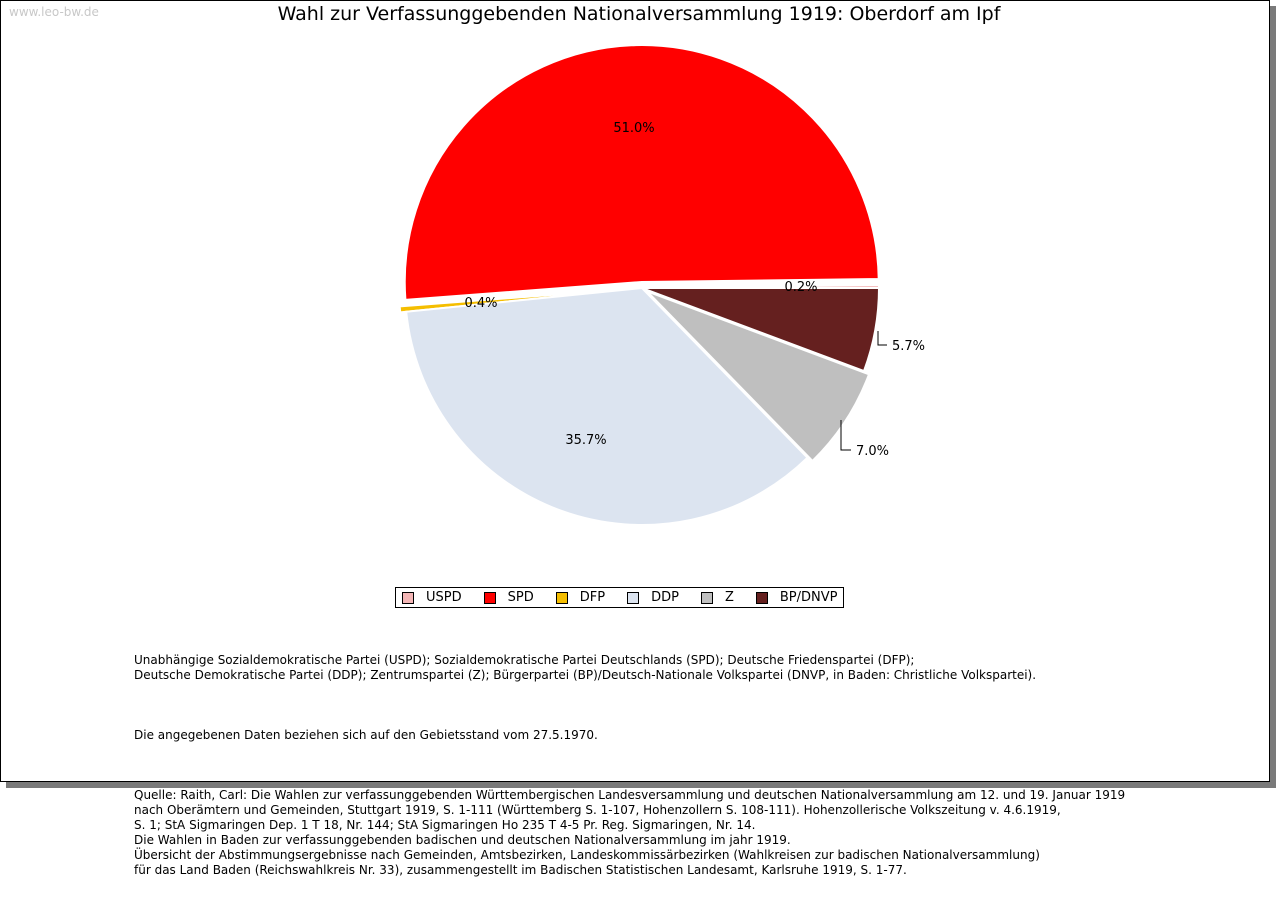  I want to click on legend-item-ddp: DDP, so click(653, 597).